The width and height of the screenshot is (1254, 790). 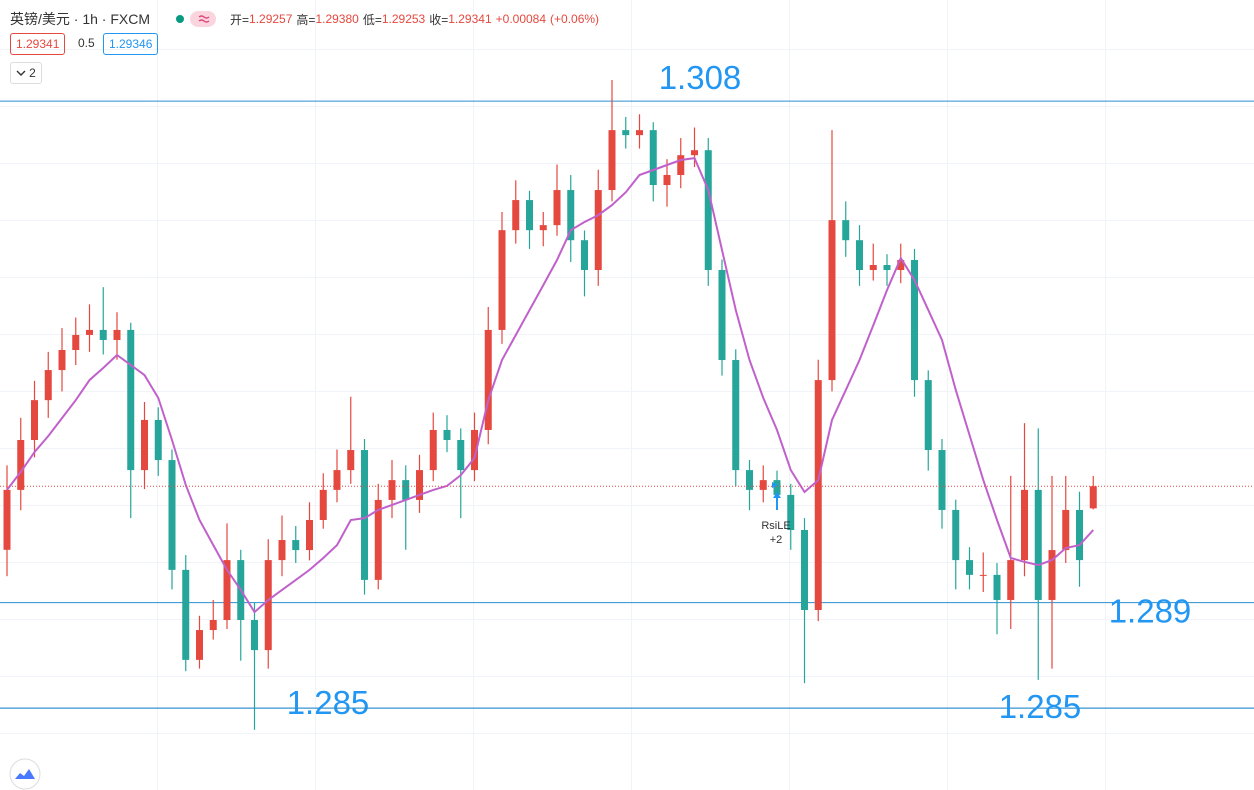 What do you see at coordinates (21, 73) in the screenshot?
I see `chevron` at bounding box center [21, 73].